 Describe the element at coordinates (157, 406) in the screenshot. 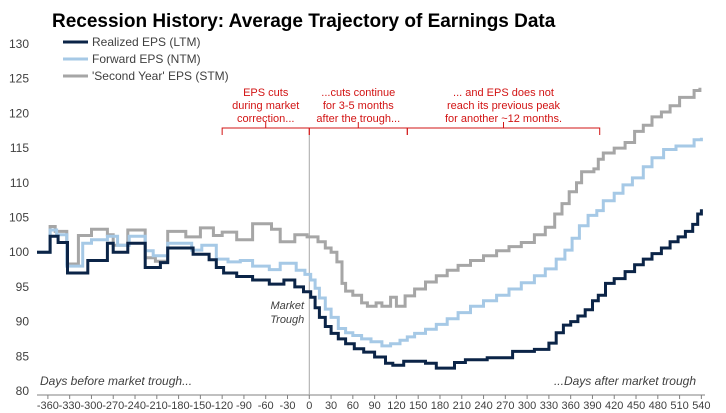

I see `x-tick-label: -210` at that location.